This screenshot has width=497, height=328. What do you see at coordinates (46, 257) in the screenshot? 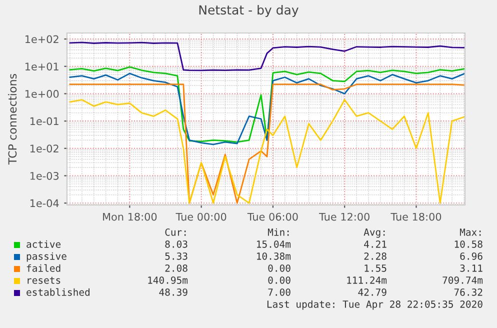
I see `legend-label: passive` at bounding box center [46, 257].